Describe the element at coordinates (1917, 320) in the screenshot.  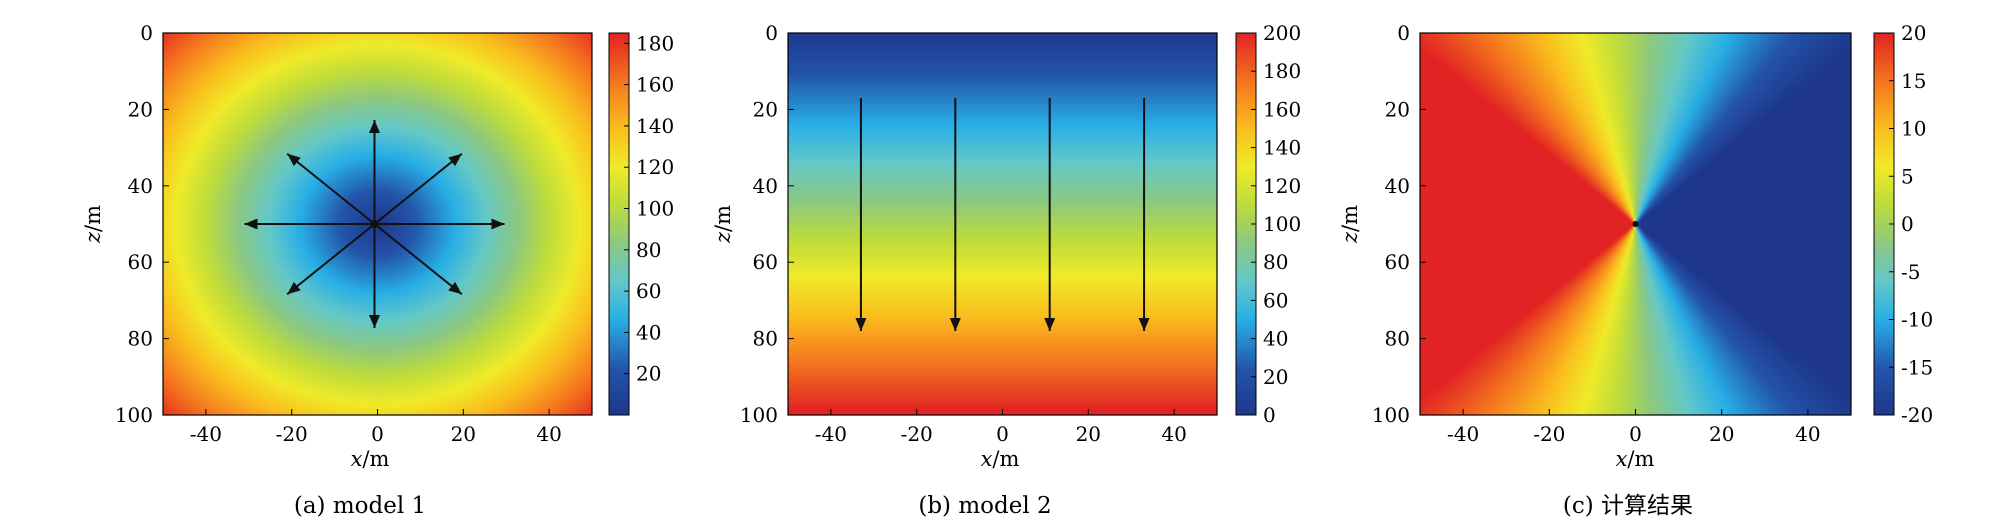
I see `colorbar-tick-label: -10` at that location.